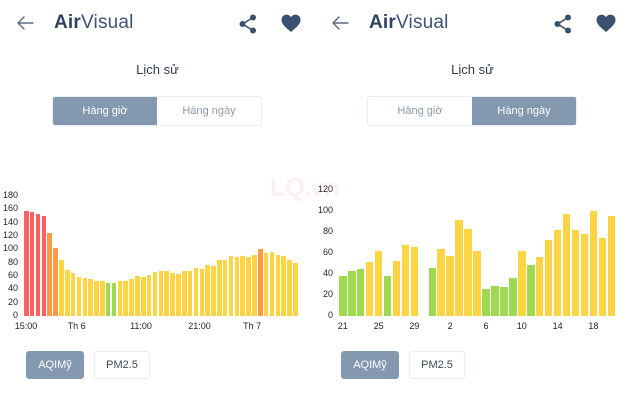 This screenshot has height=402, width=630. Describe the element at coordinates (472, 69) in the screenshot. I see `section-title: Lịch sử` at that location.